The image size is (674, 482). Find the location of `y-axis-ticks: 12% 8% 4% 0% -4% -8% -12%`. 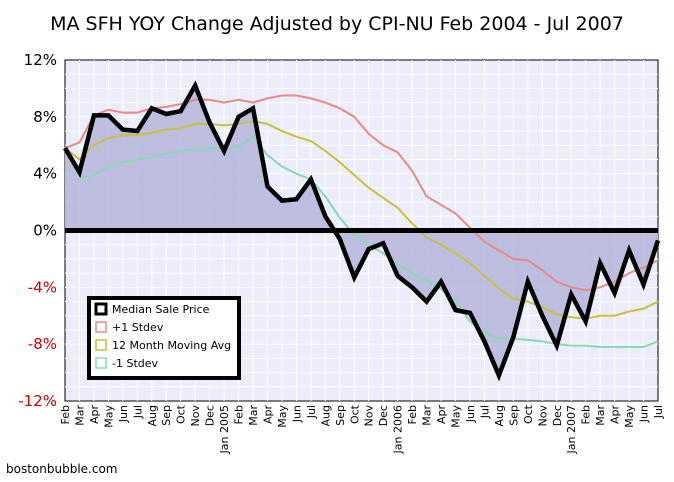

y-axis-ticks: 12% 8% 4% 0% -4% -8% -12% is located at coordinates (37, 230).